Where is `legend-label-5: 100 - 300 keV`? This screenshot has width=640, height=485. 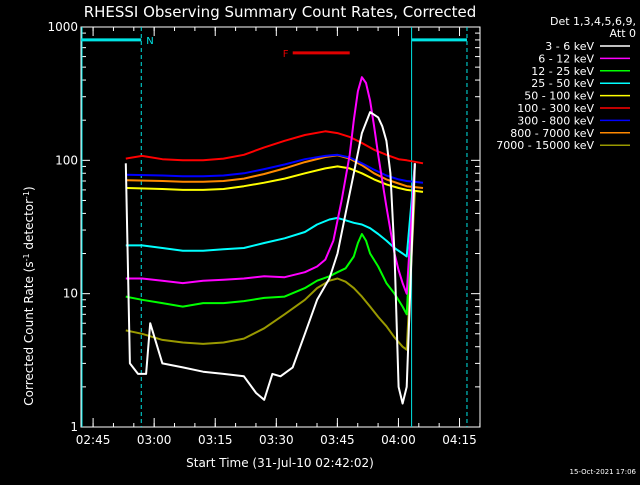 legend-label-5: 100 - 300 keV is located at coordinates (555, 108).